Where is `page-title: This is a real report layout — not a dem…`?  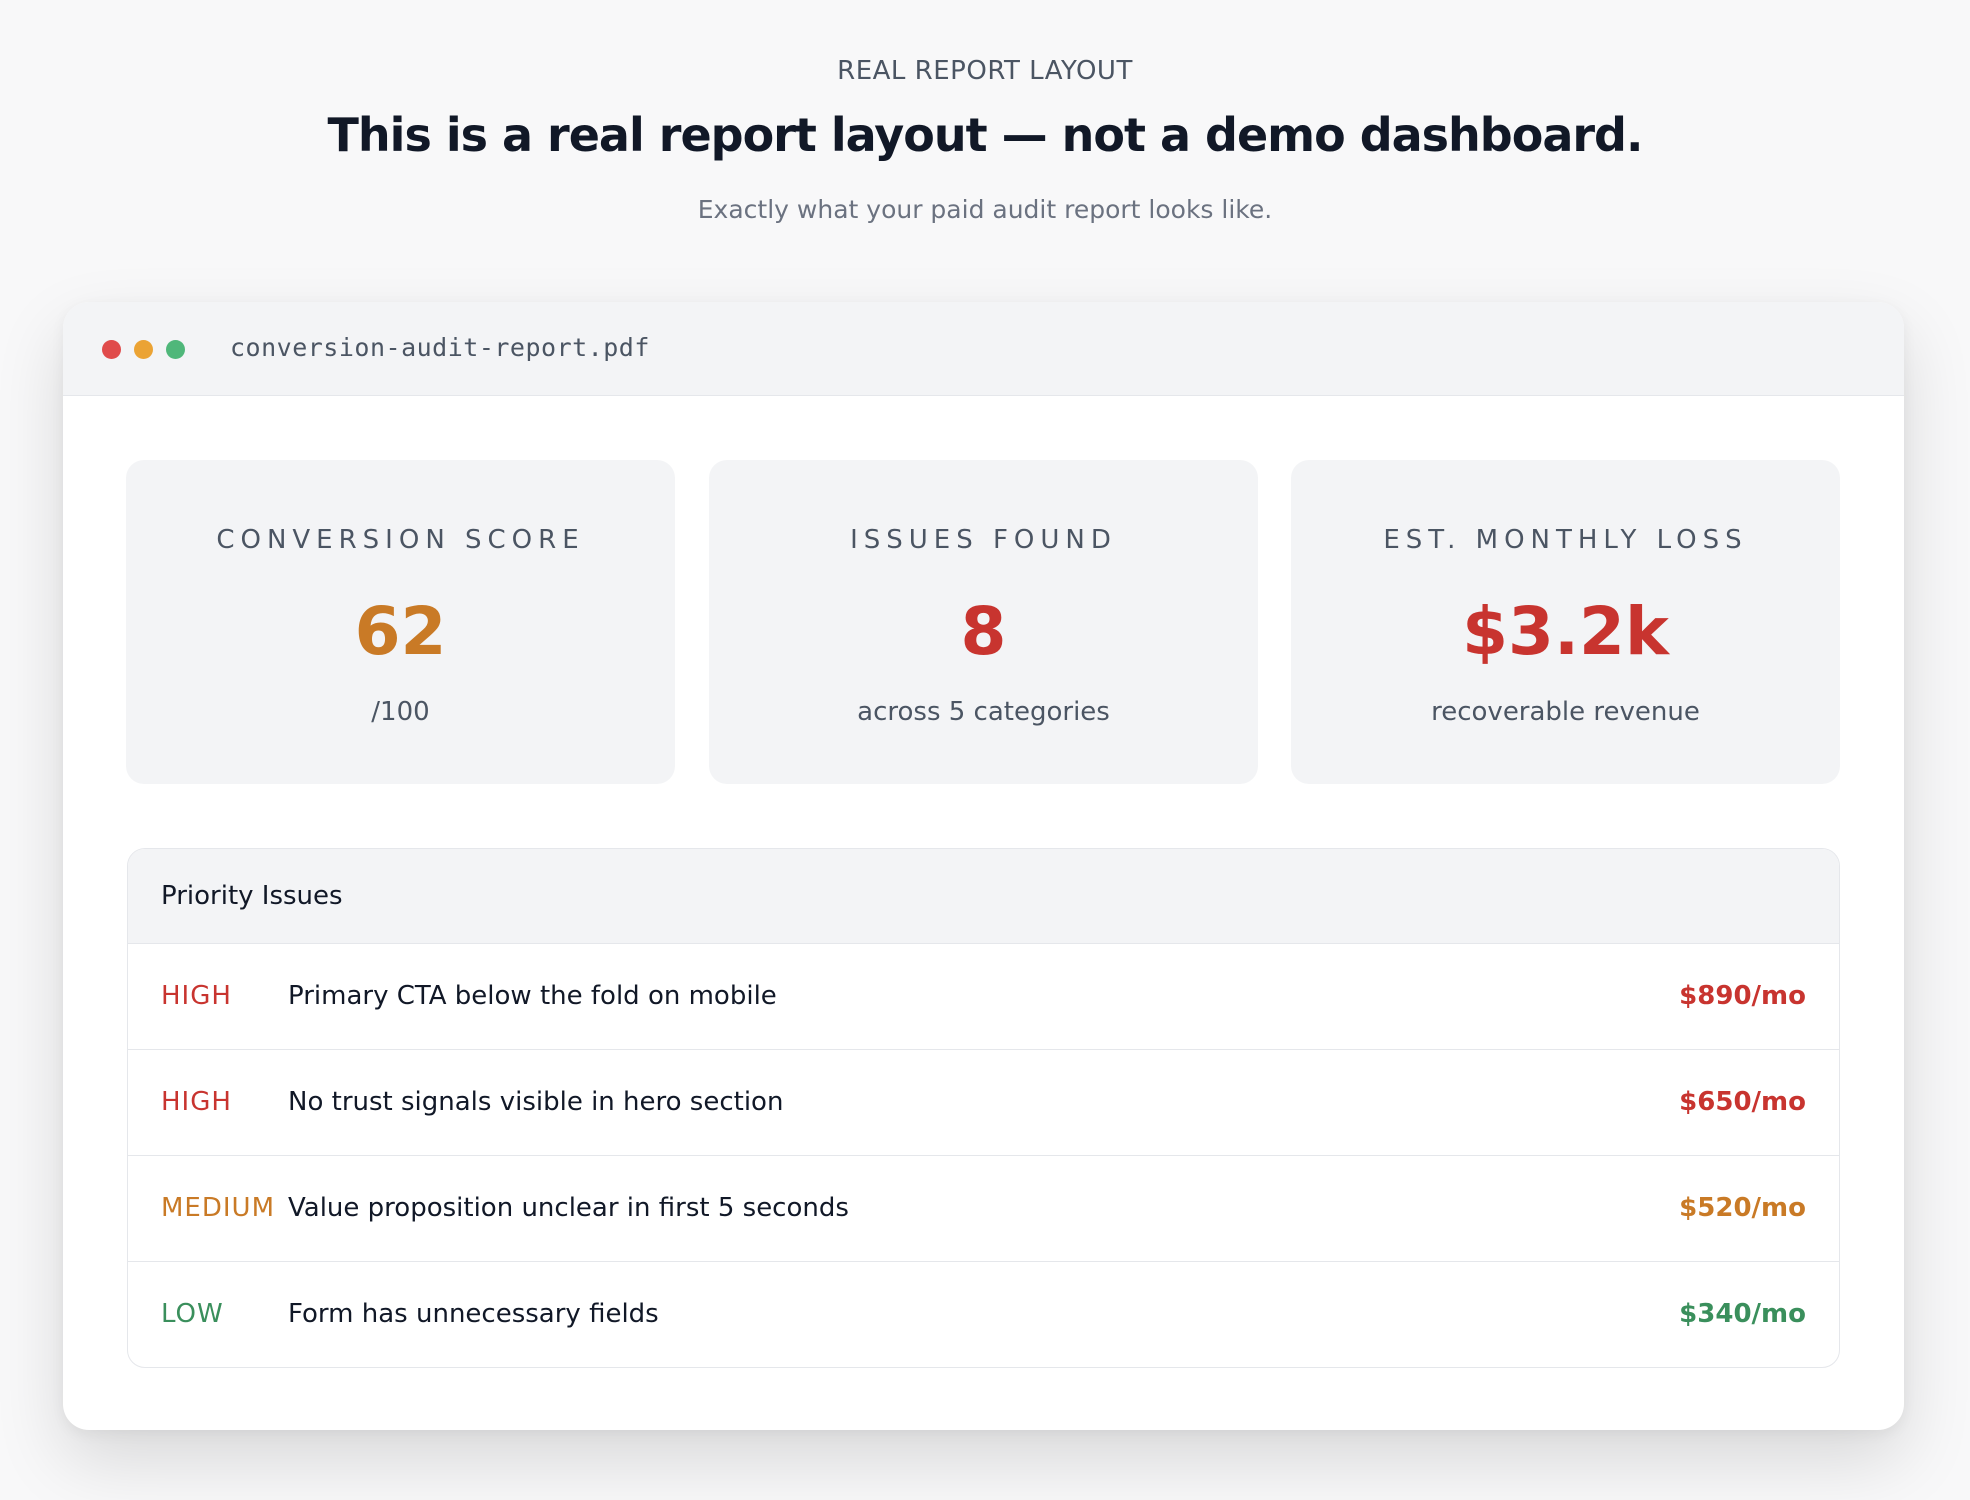
page-title: This is a real report layout — not a dem… is located at coordinates (985, 135).